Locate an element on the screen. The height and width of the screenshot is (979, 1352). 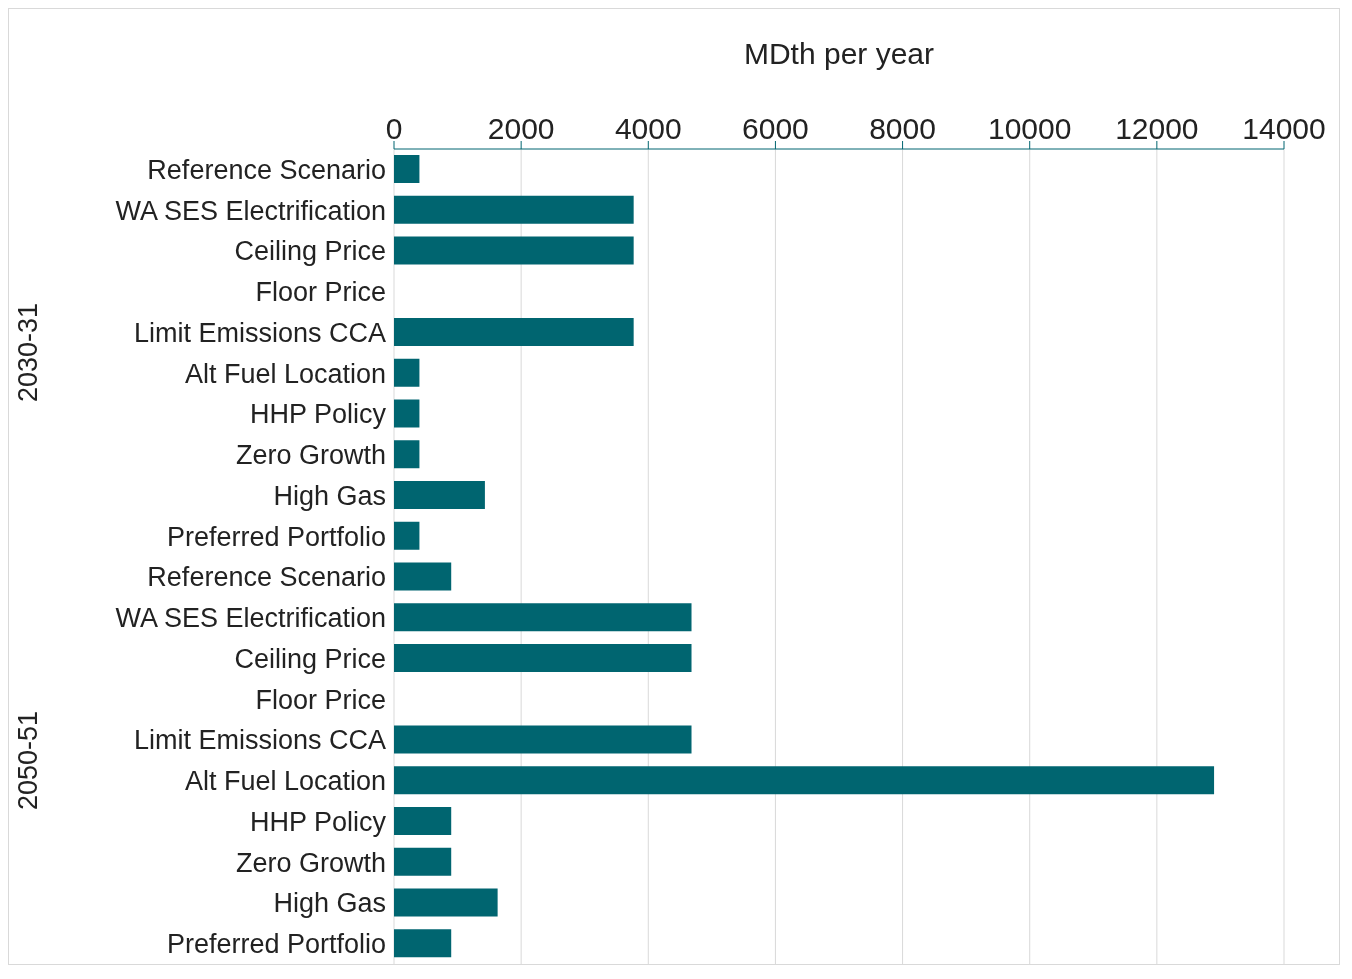
group-label: 2050-51 is located at coordinates (28, 760).